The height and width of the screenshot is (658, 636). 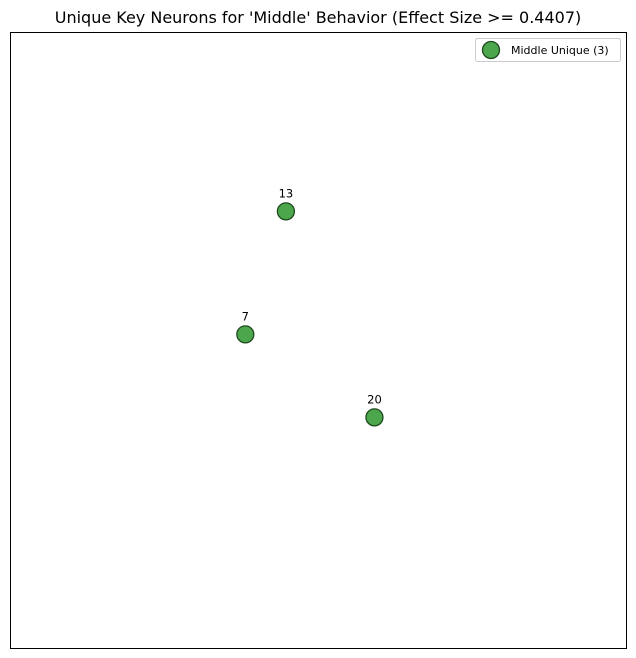 I want to click on point-label-20: 20, so click(x=374, y=399).